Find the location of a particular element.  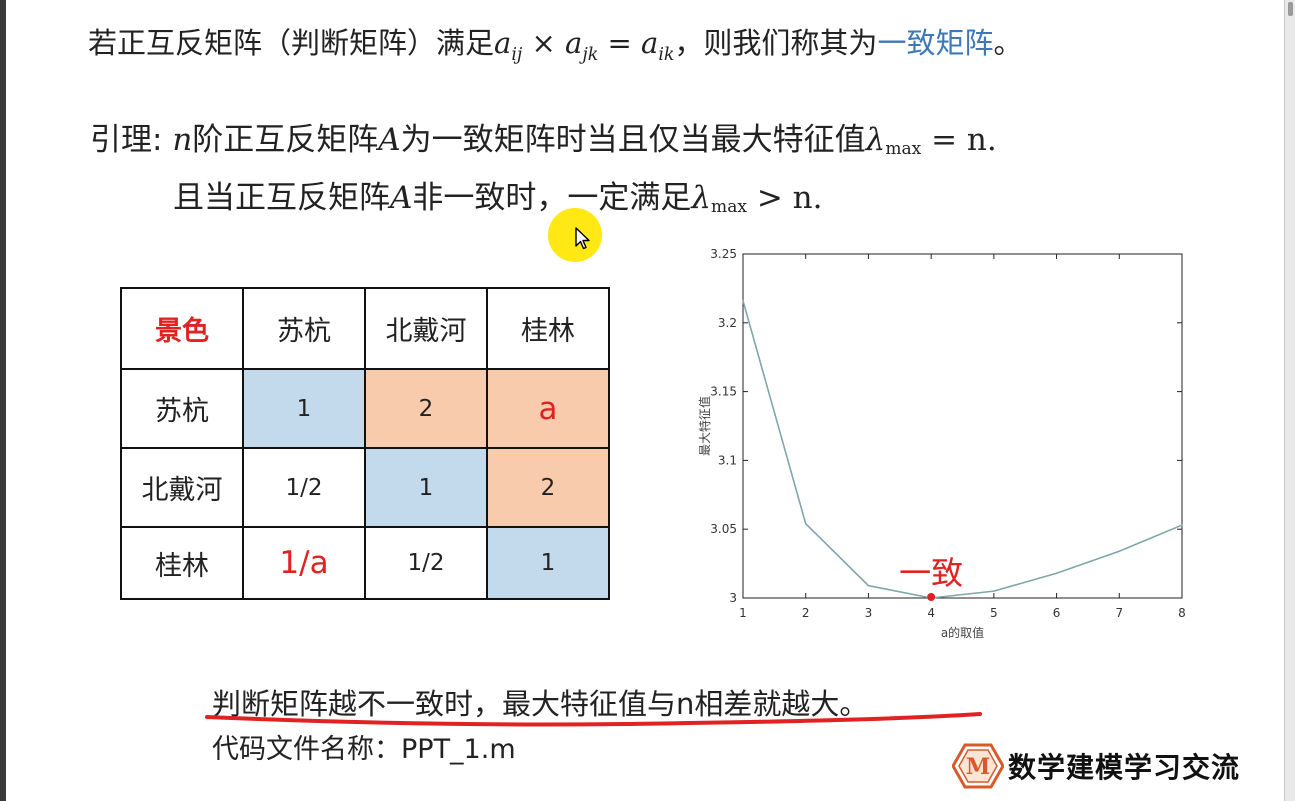

scrollbar-thumb is located at coordinates (1290, 9).